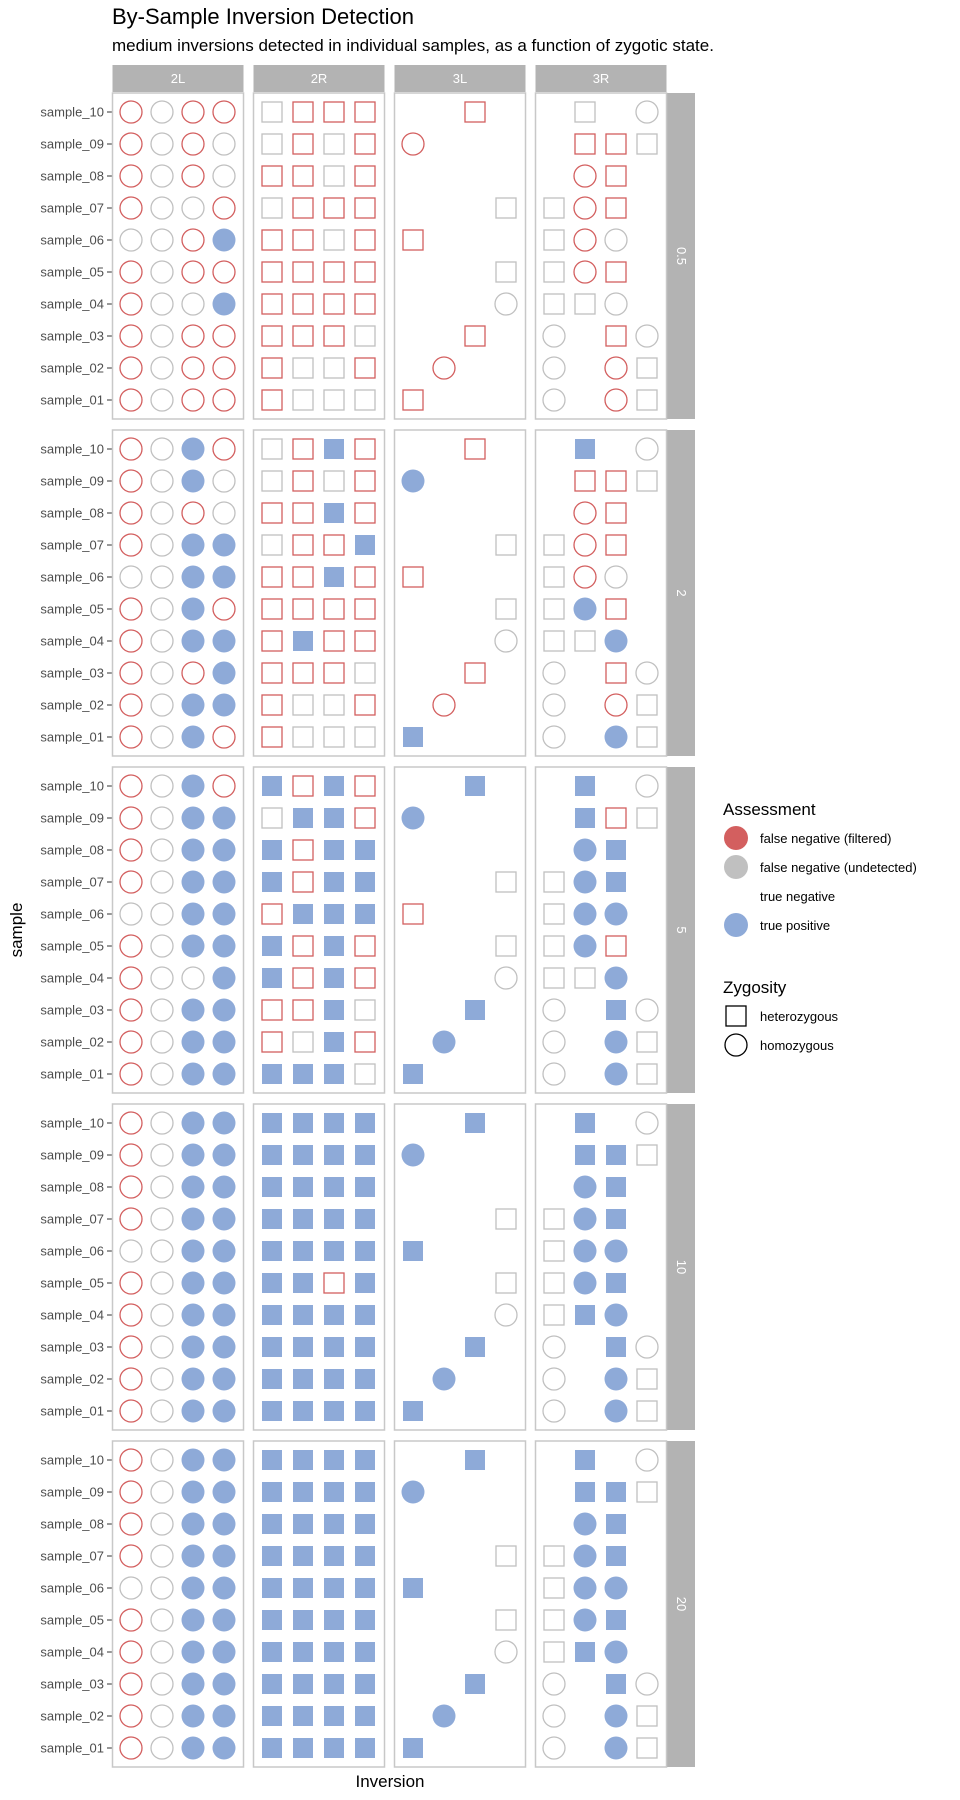  I want to click on row-strip-label: 2, so click(681, 592).